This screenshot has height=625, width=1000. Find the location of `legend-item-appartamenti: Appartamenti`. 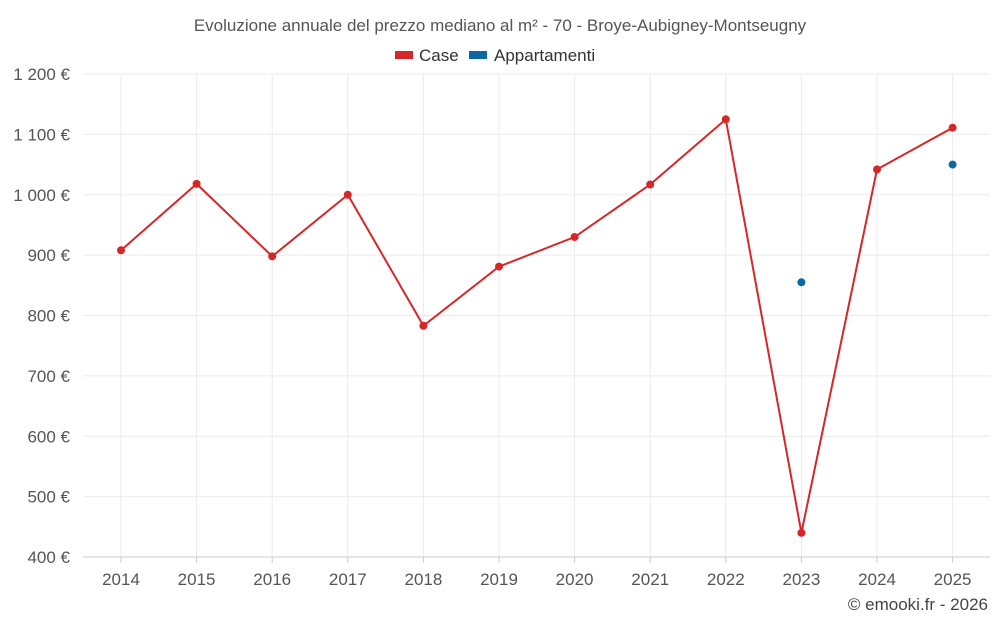

legend-item-appartamenti: Appartamenti is located at coordinates (532, 55).